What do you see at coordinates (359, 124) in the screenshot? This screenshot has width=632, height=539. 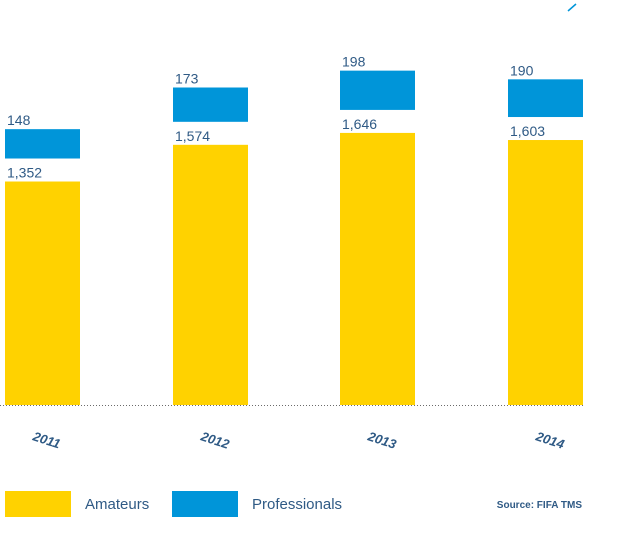 I see `data-label-amateurs-2013: 1,646` at bounding box center [359, 124].